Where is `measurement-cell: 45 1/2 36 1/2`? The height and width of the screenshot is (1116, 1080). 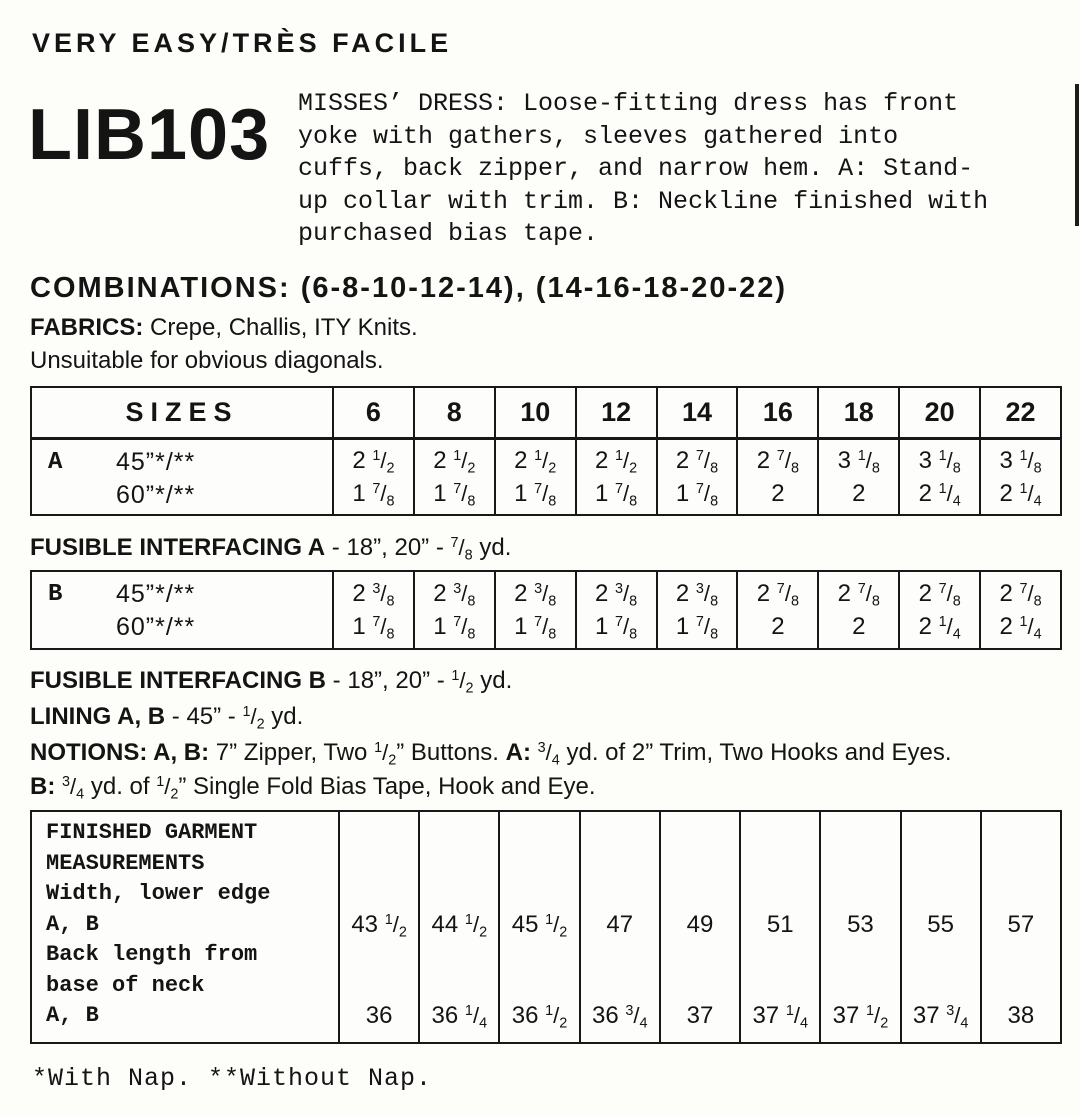
measurement-cell: 45 1/2 36 1/2 is located at coordinates (538, 927).